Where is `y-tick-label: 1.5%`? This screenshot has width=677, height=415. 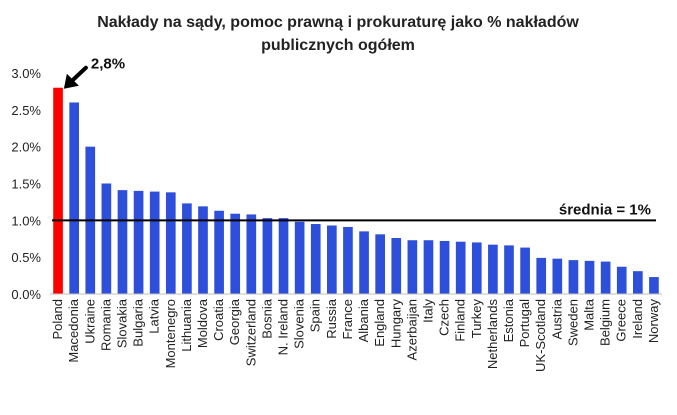 y-tick-label: 1.5% is located at coordinates (26, 184).